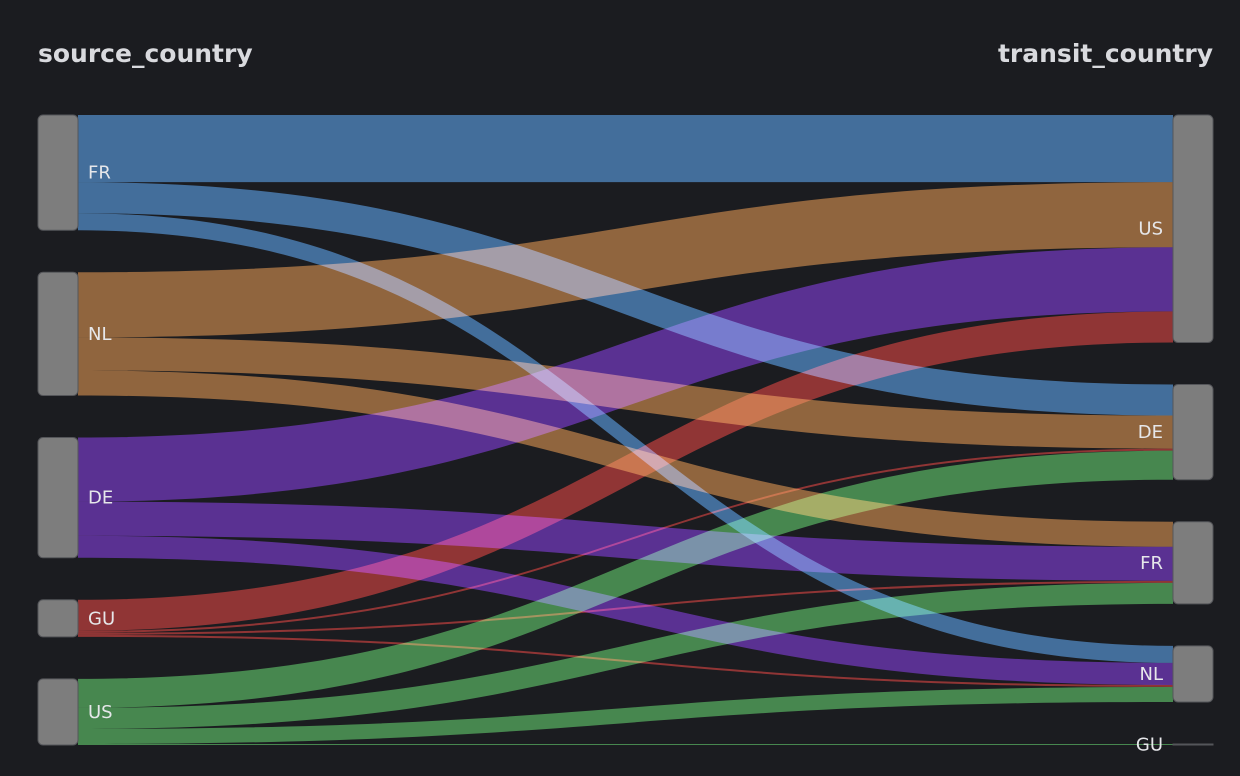 The width and height of the screenshot is (1240, 776). What do you see at coordinates (1193, 744) in the screenshot?
I see `target-node-gu` at bounding box center [1193, 744].